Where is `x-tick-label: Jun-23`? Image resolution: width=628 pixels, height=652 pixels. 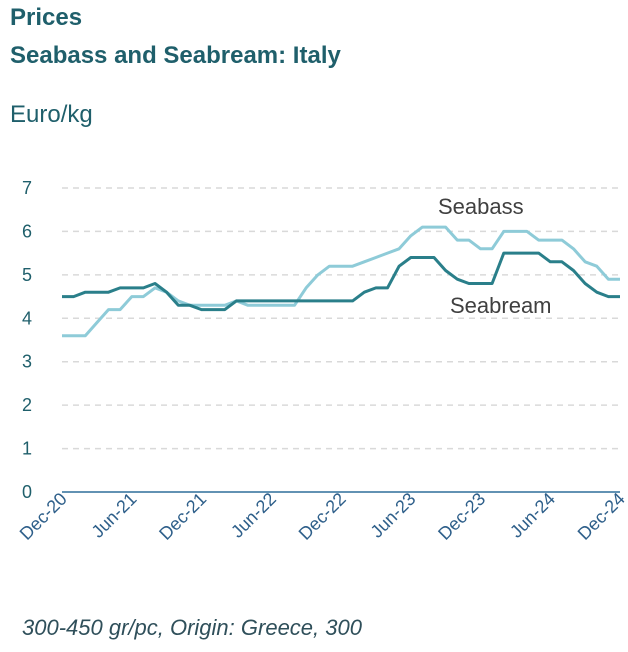 x-tick-label: Jun-23 is located at coordinates (393, 515).